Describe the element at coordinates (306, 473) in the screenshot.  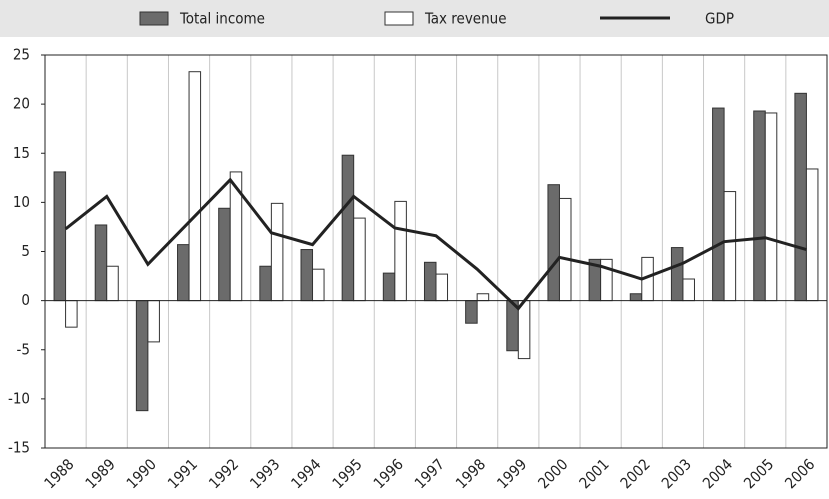
I see `x-tick-label: 1994` at that location.